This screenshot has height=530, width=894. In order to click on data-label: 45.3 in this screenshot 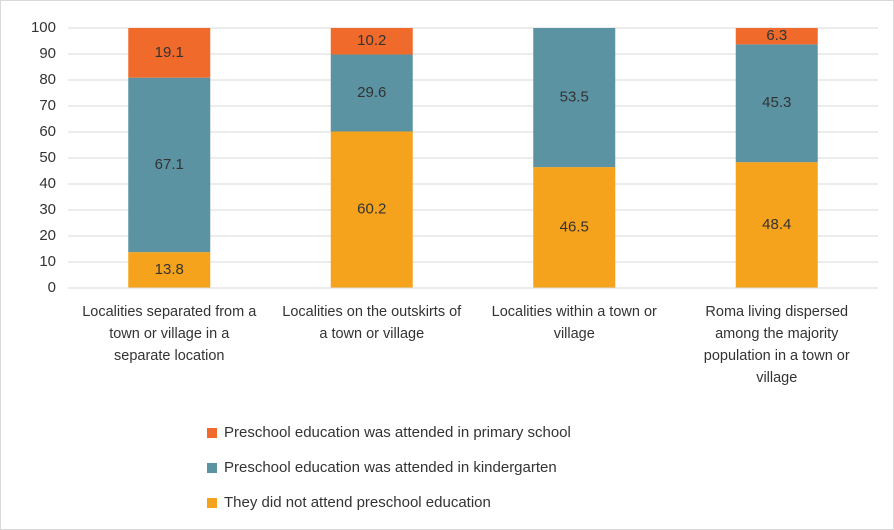, I will do `click(776, 102)`.